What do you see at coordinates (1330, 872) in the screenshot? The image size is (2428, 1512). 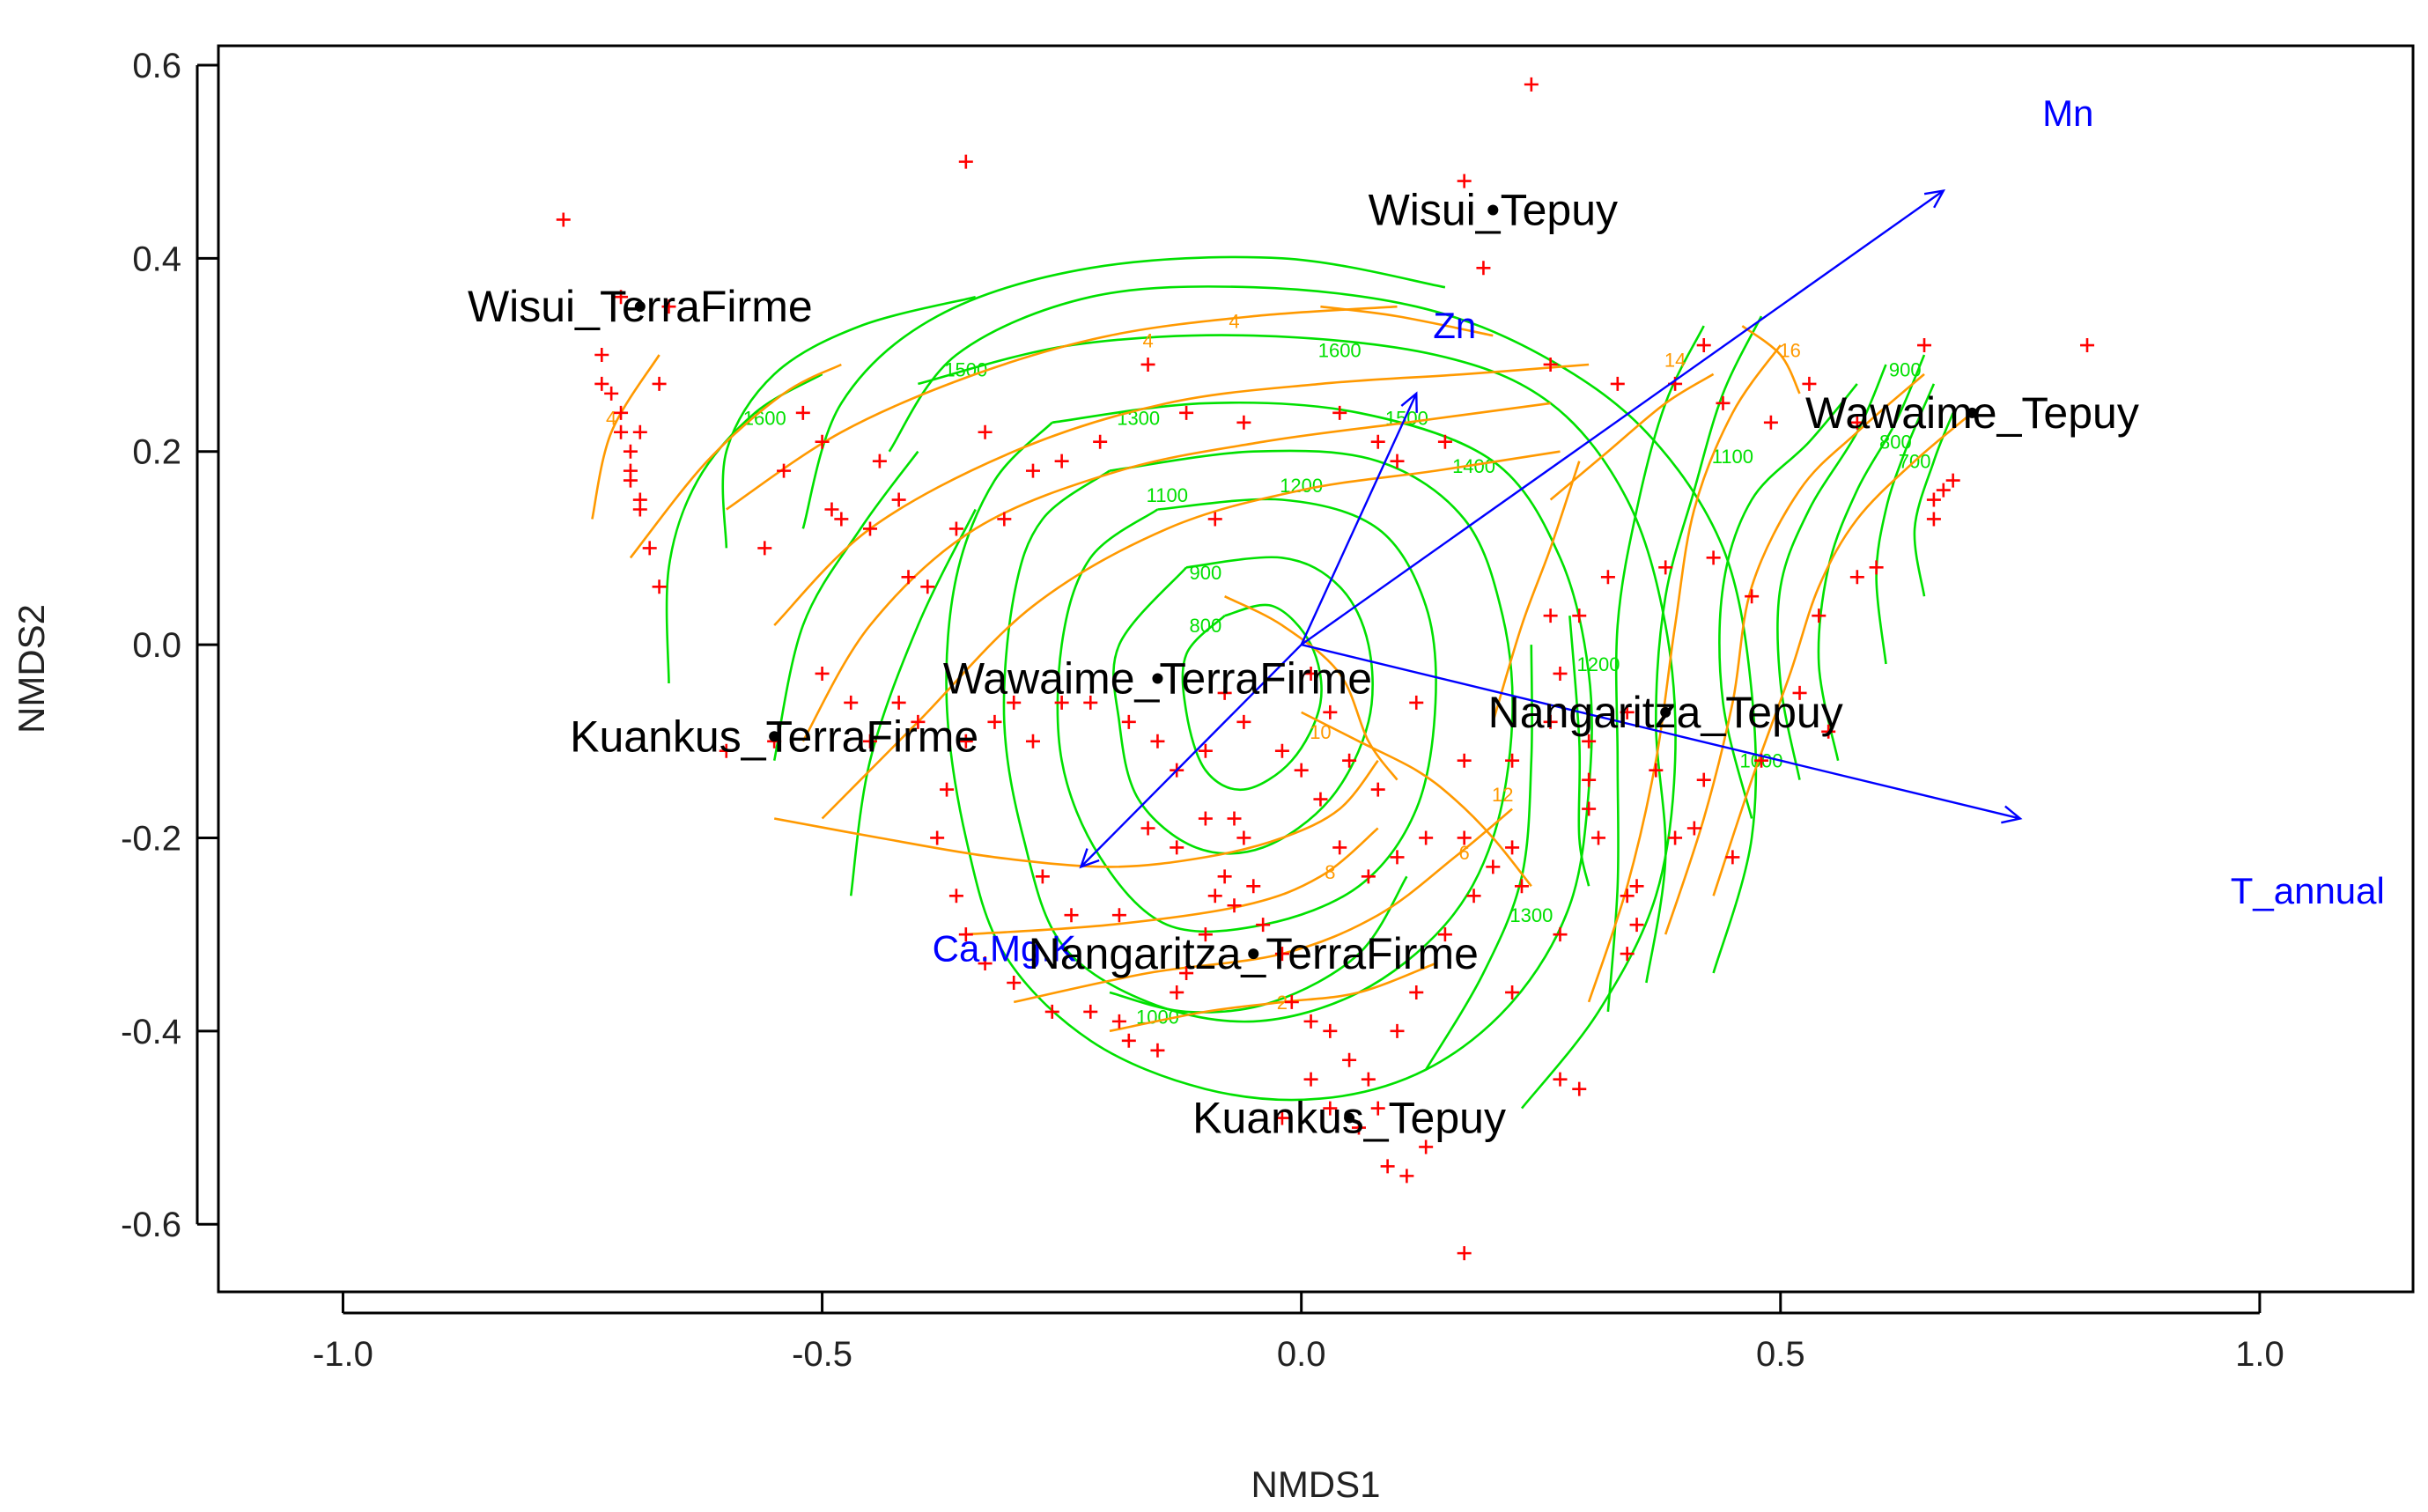 I see `contour-orange-label: 8` at bounding box center [1330, 872].